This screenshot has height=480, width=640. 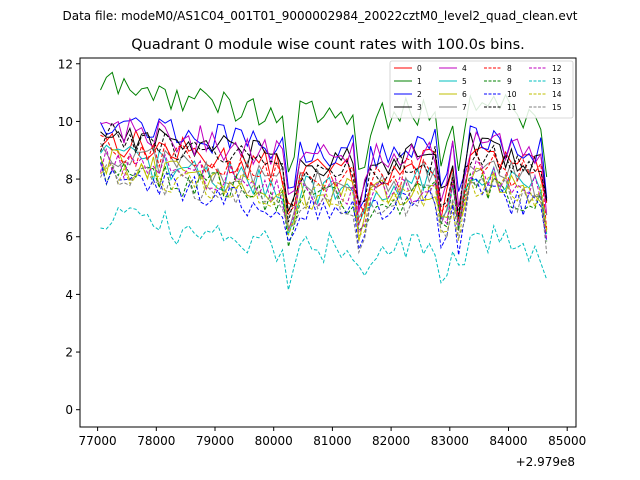 What do you see at coordinates (408, 107) in the screenshot?
I see `legend-item-3: 3` at bounding box center [408, 107].